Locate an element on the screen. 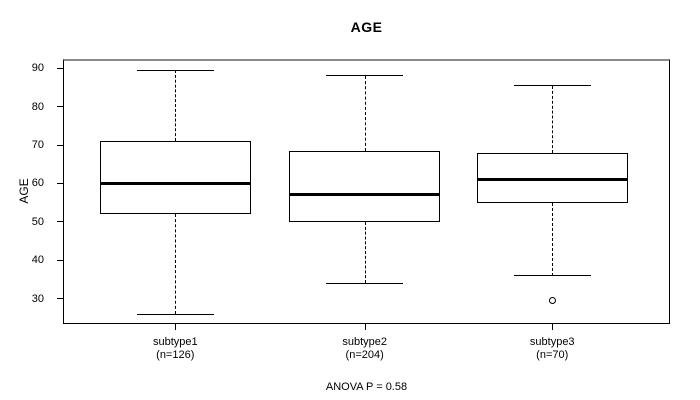 This screenshot has height=400, width=700. x-group-label: subtype2 (n=204) is located at coordinates (365, 349).